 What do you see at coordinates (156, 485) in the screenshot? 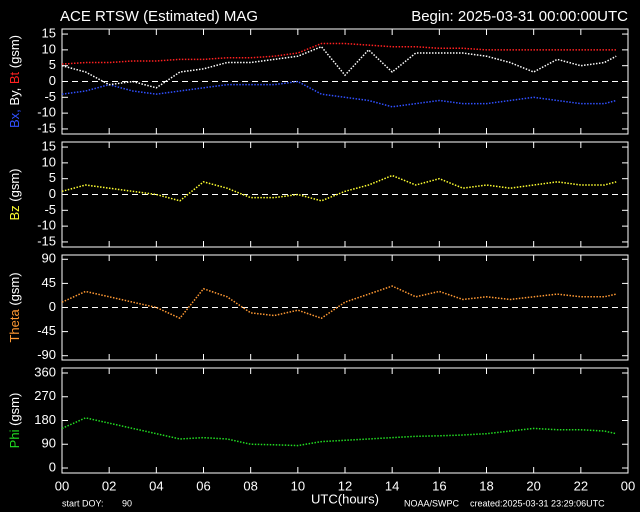
I see `x-tick-label: 04` at bounding box center [156, 485].